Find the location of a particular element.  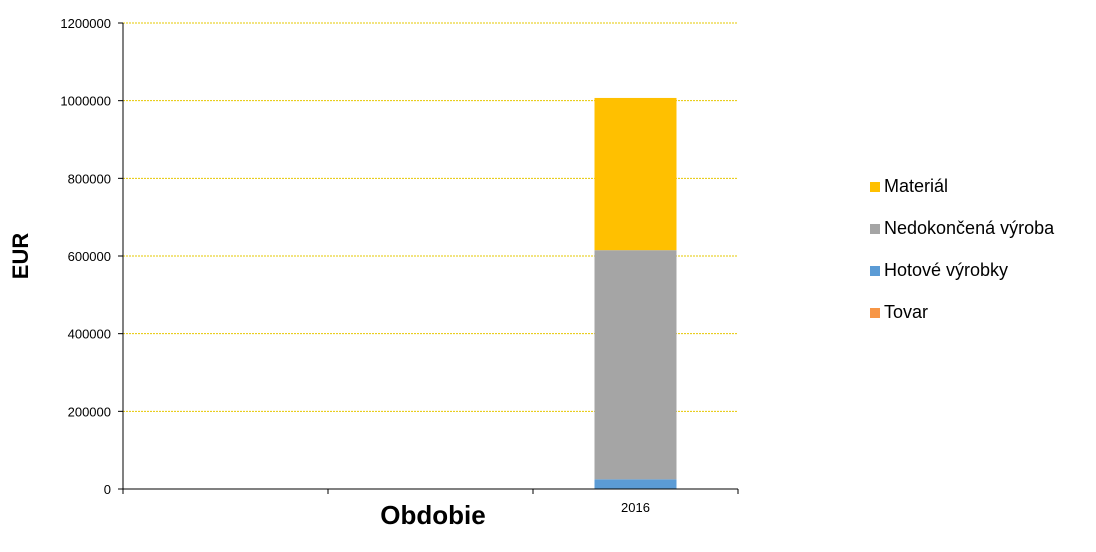

bars is located at coordinates (635, 293).